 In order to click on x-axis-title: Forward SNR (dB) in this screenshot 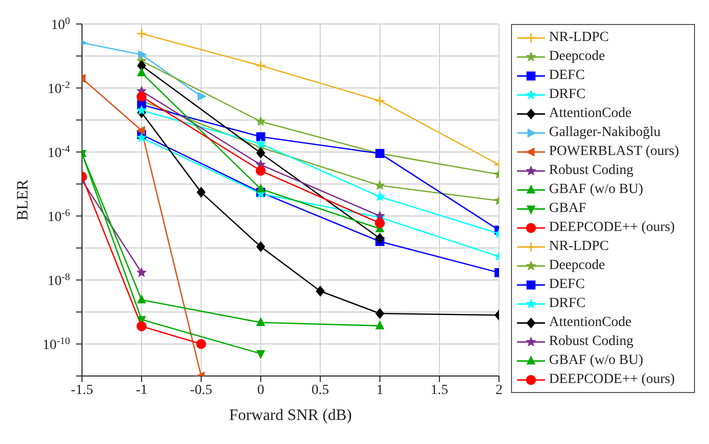, I will do `click(290, 415)`.